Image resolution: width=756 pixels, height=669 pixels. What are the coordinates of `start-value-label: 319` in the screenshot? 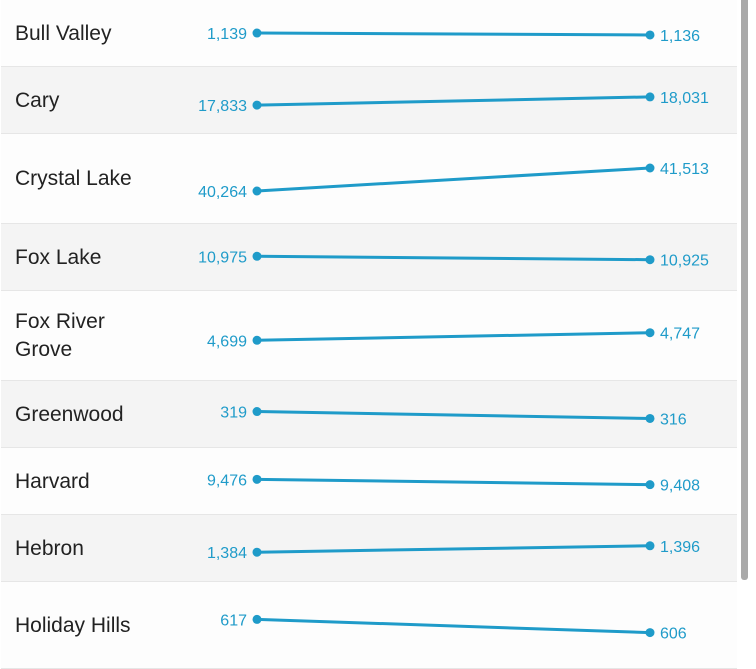 It's located at (233, 413).